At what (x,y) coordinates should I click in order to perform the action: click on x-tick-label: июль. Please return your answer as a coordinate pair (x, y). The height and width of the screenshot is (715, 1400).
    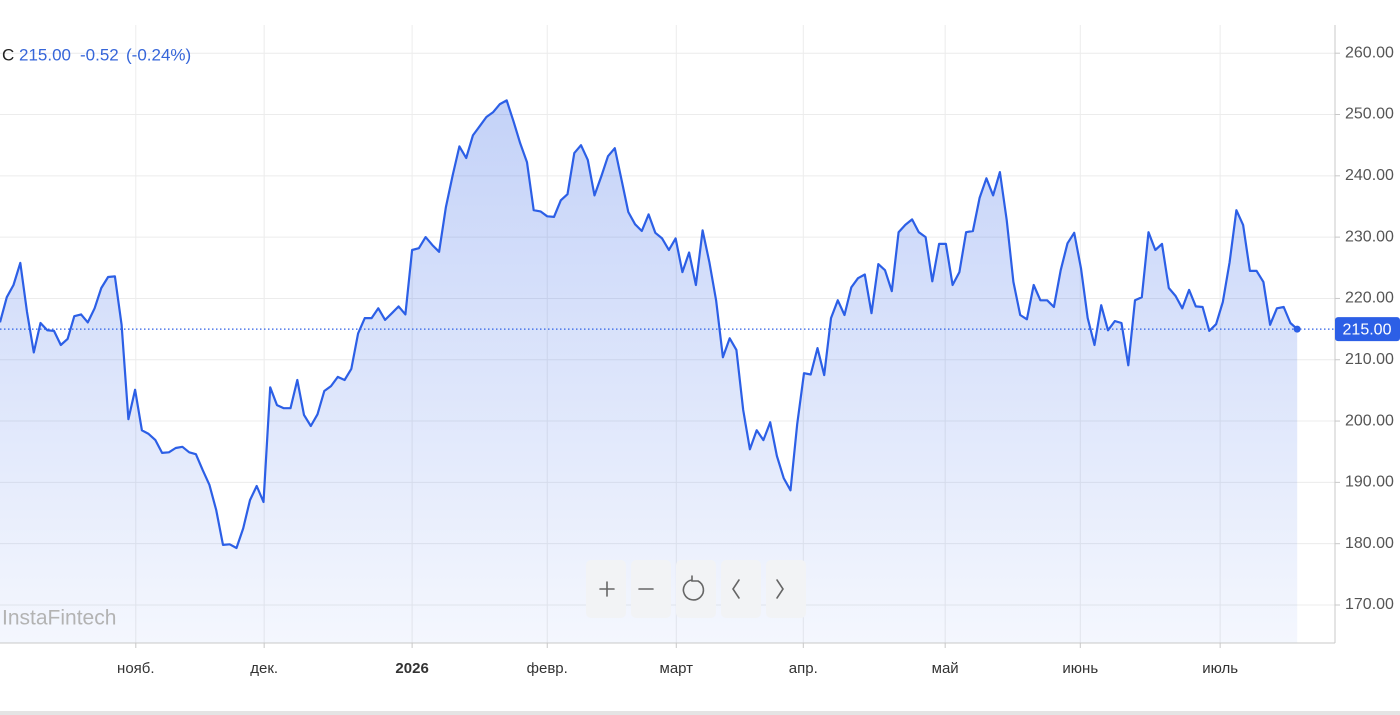
    Looking at the image, I should click on (1220, 668).